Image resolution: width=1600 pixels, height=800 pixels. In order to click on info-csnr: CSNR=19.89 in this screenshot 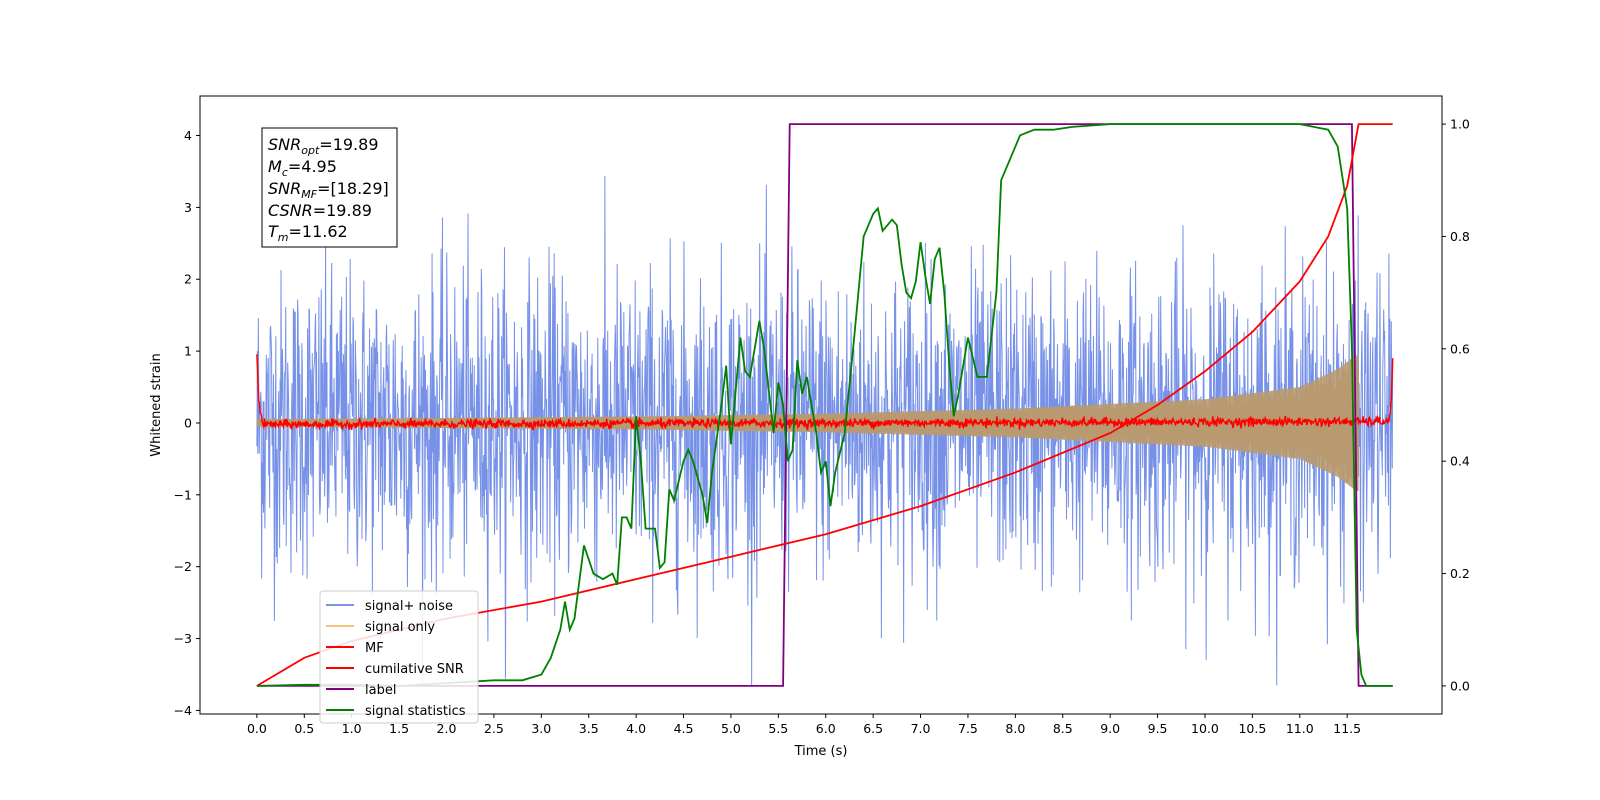, I will do `click(320, 210)`.